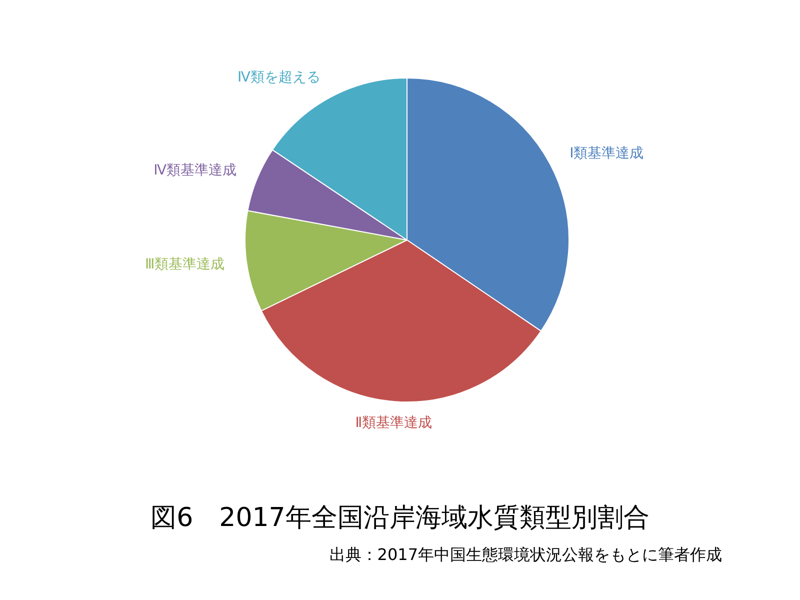  I want to click on text: 図6 2017年全国沿岸海域水質類型別割合, so click(400, 518).